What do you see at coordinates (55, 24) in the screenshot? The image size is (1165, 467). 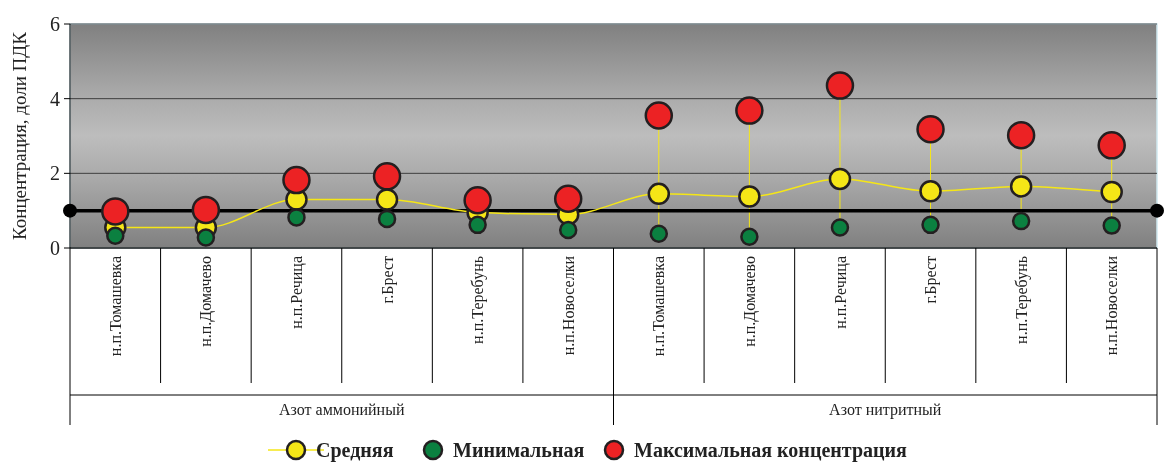 I see `y-tick-label: 6` at bounding box center [55, 24].